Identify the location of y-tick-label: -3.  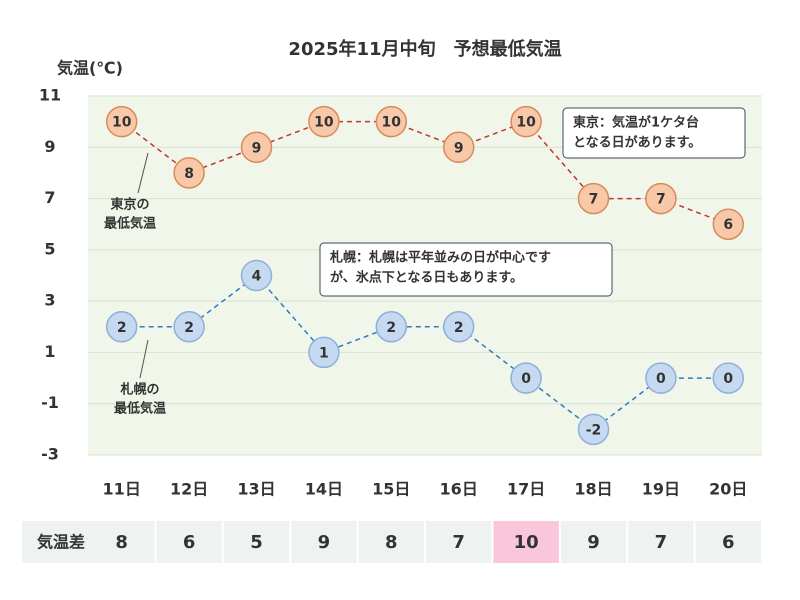
(50, 454).